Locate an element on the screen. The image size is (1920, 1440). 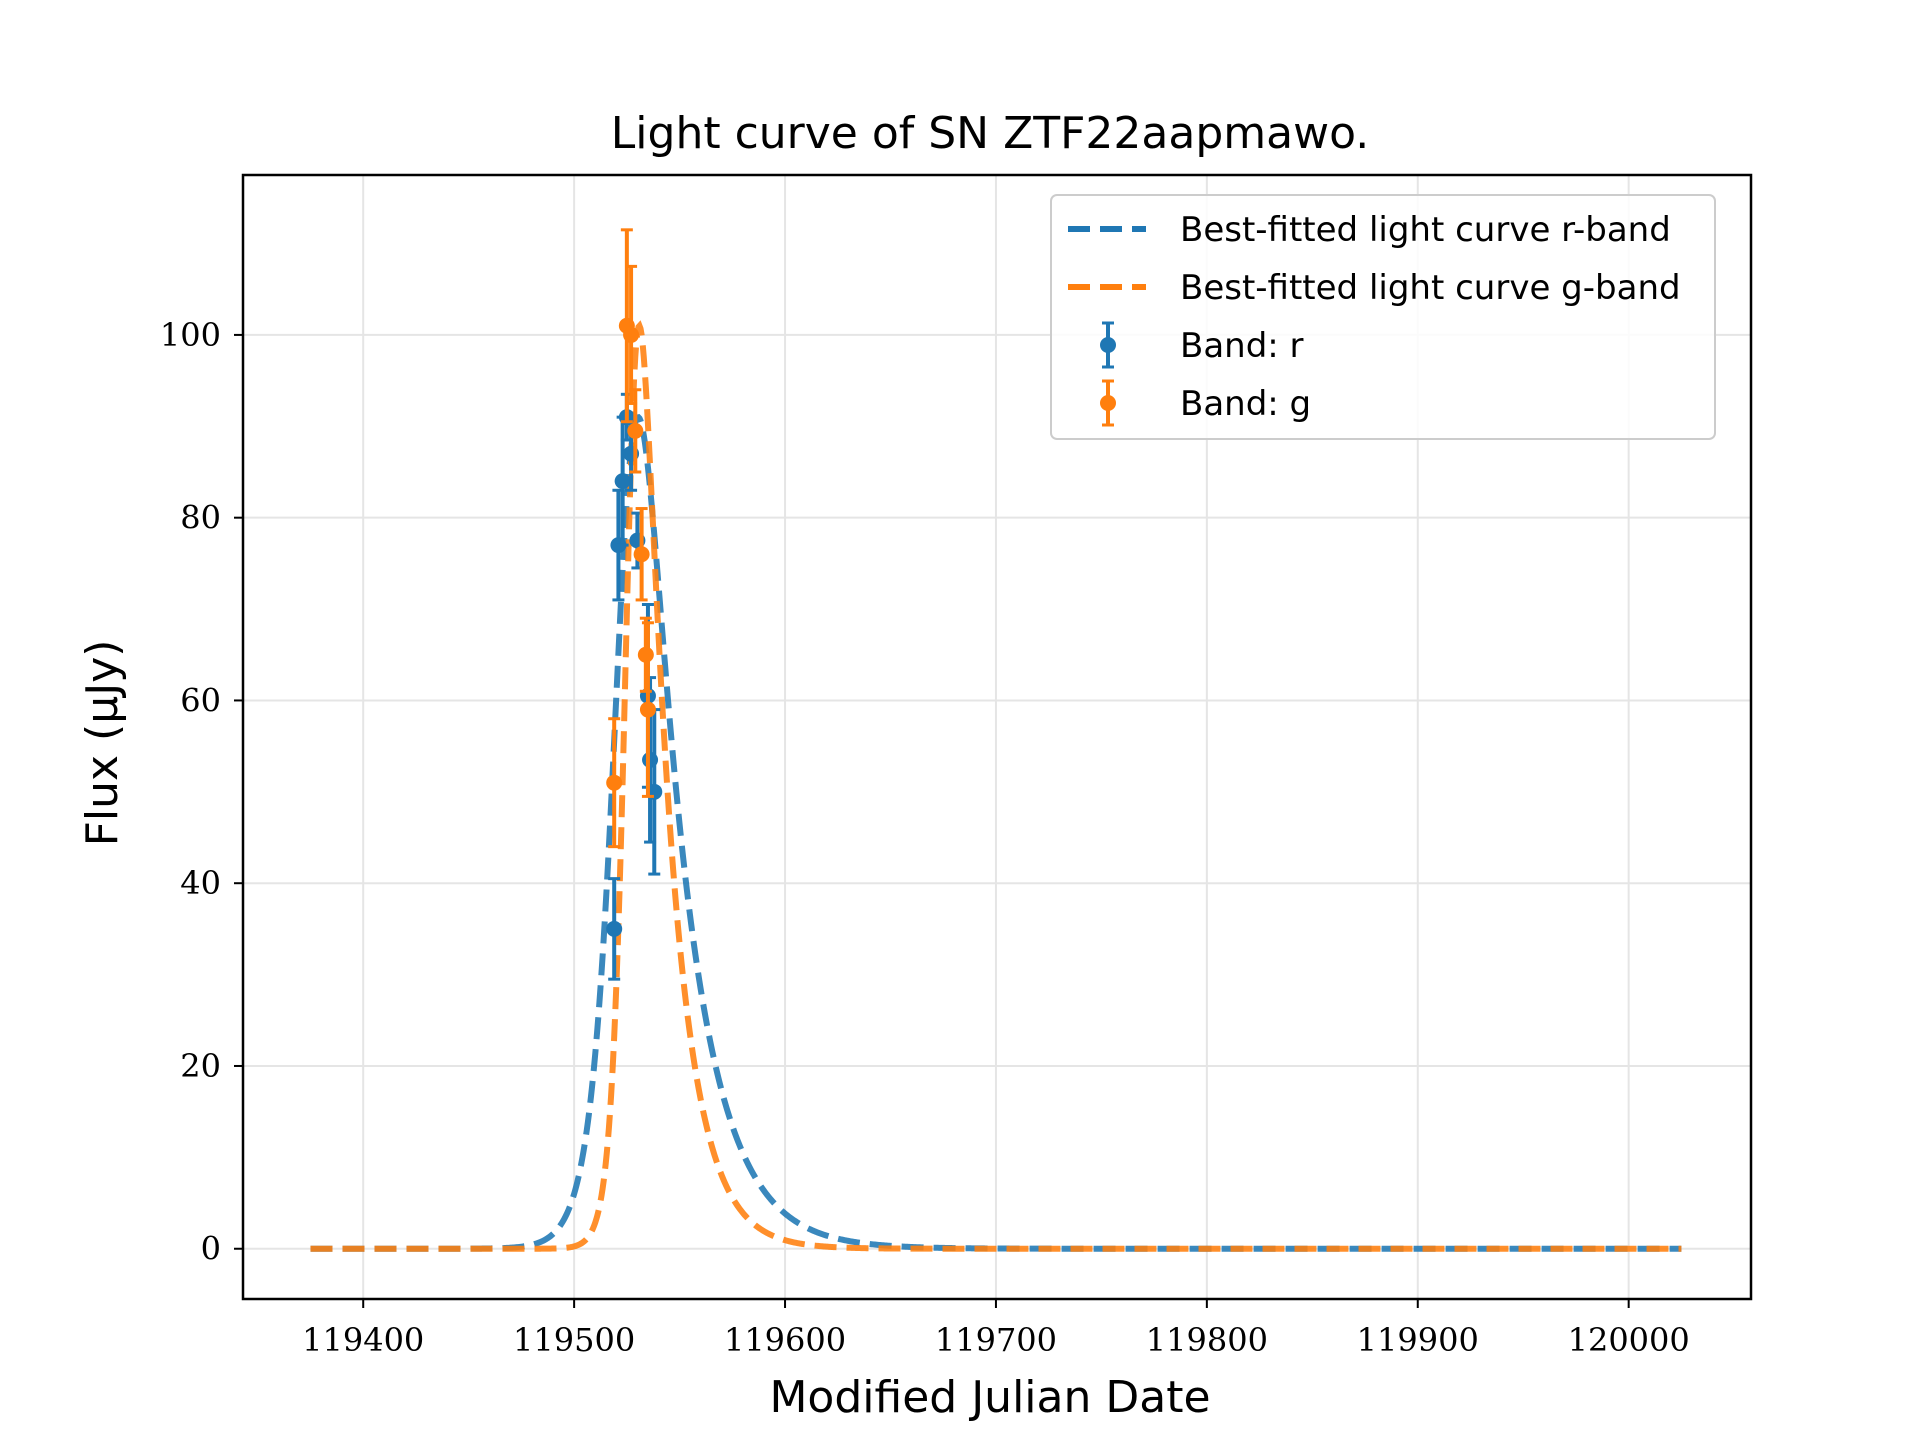
legend-label: Band: g is located at coordinates (1245, 404).